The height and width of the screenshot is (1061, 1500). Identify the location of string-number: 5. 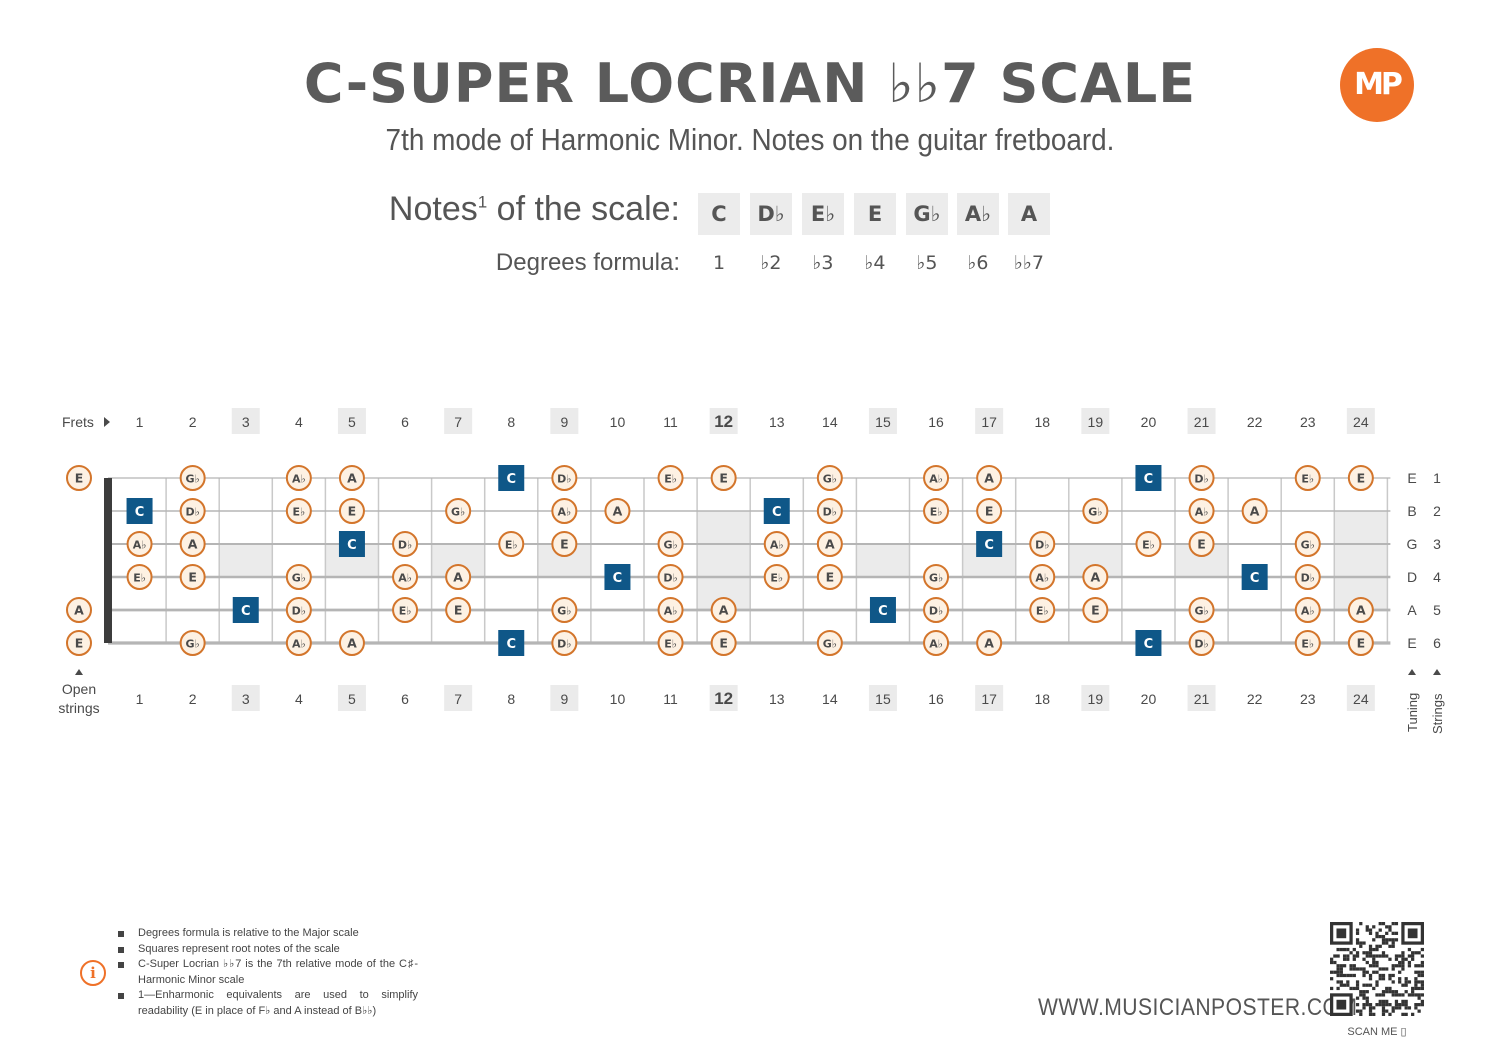
(1437, 610).